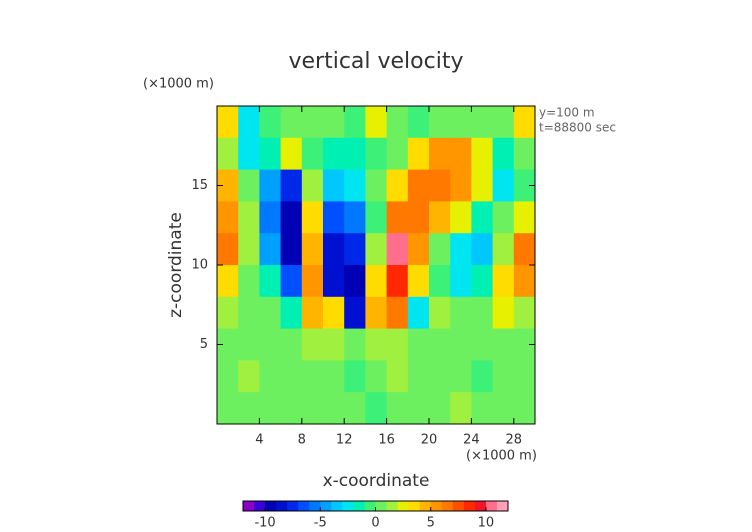 The width and height of the screenshot is (752, 532). I want to click on colorbar-tick-label: -10, so click(264, 523).